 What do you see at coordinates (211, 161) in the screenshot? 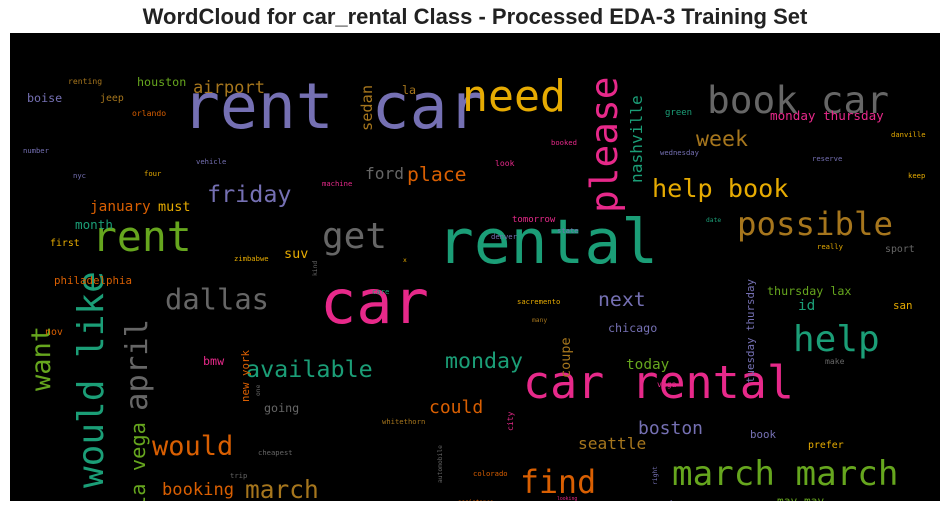
I see `word-vehicle: vehicle` at bounding box center [211, 161].